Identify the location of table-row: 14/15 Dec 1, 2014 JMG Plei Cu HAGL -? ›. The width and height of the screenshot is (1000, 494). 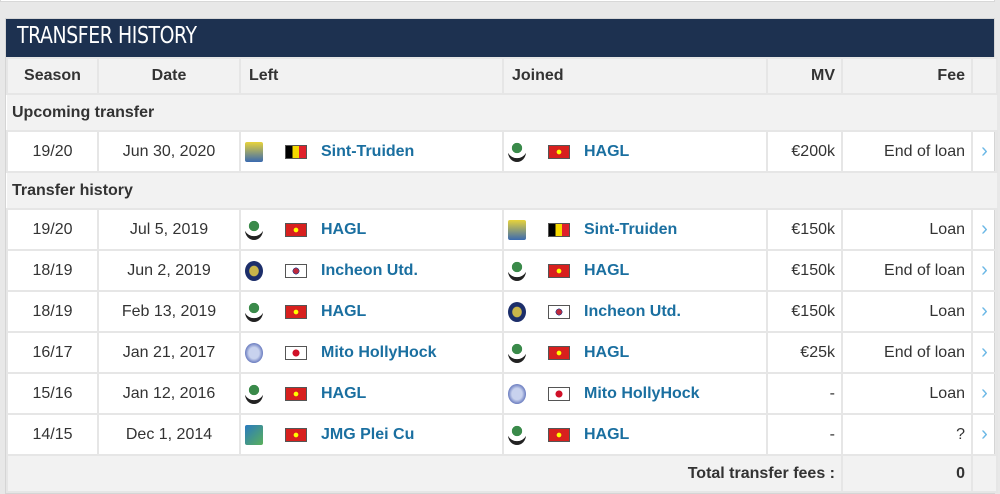
(502, 434).